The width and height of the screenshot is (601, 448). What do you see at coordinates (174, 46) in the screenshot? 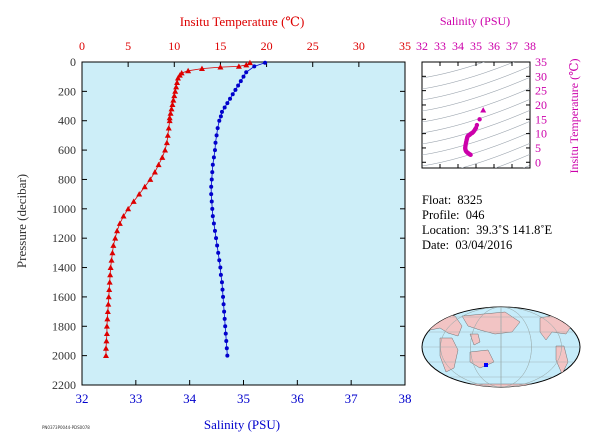
I see `top-tick-label: 10` at bounding box center [174, 46].